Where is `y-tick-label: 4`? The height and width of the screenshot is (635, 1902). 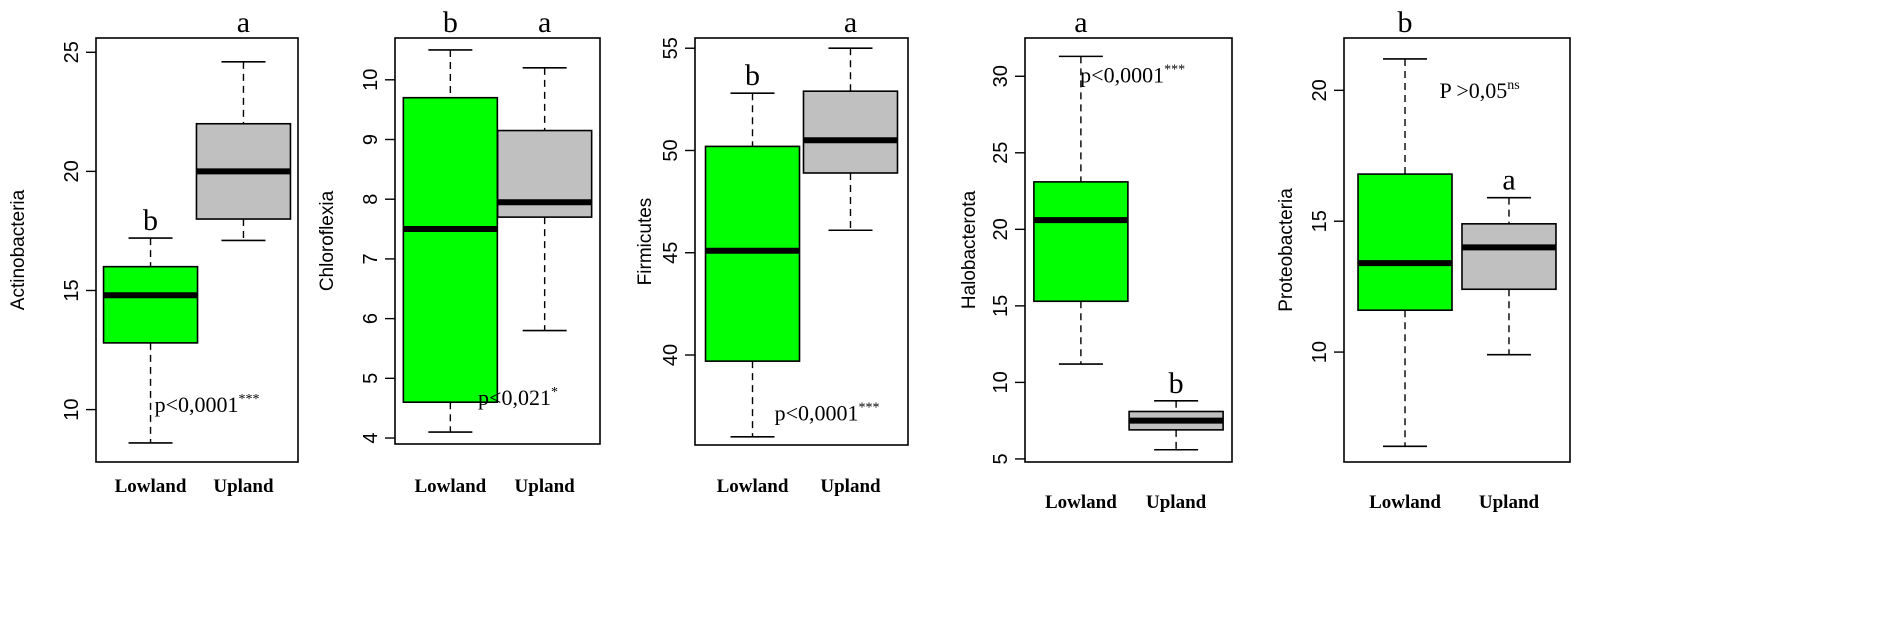 y-tick-label: 4 is located at coordinates (371, 437).